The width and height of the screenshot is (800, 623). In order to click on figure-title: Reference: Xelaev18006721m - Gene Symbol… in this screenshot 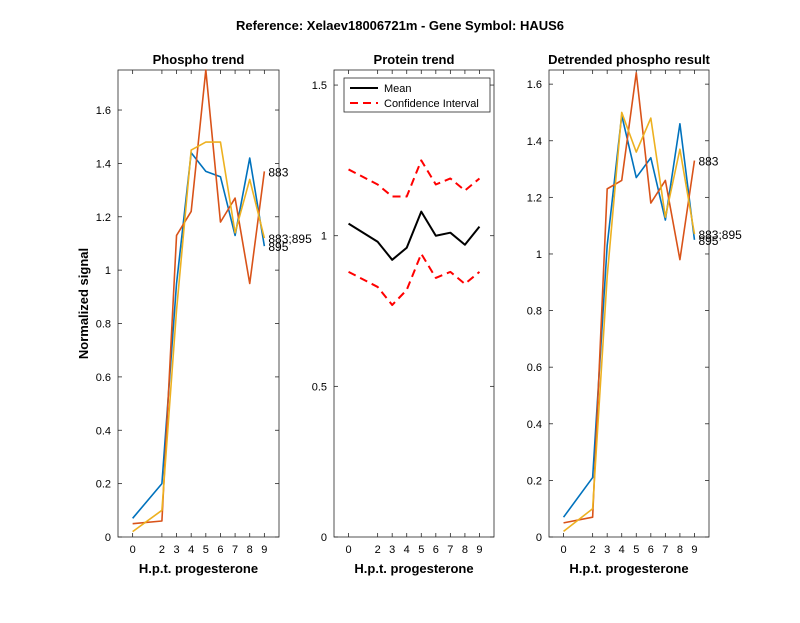, I will do `click(400, 25)`.